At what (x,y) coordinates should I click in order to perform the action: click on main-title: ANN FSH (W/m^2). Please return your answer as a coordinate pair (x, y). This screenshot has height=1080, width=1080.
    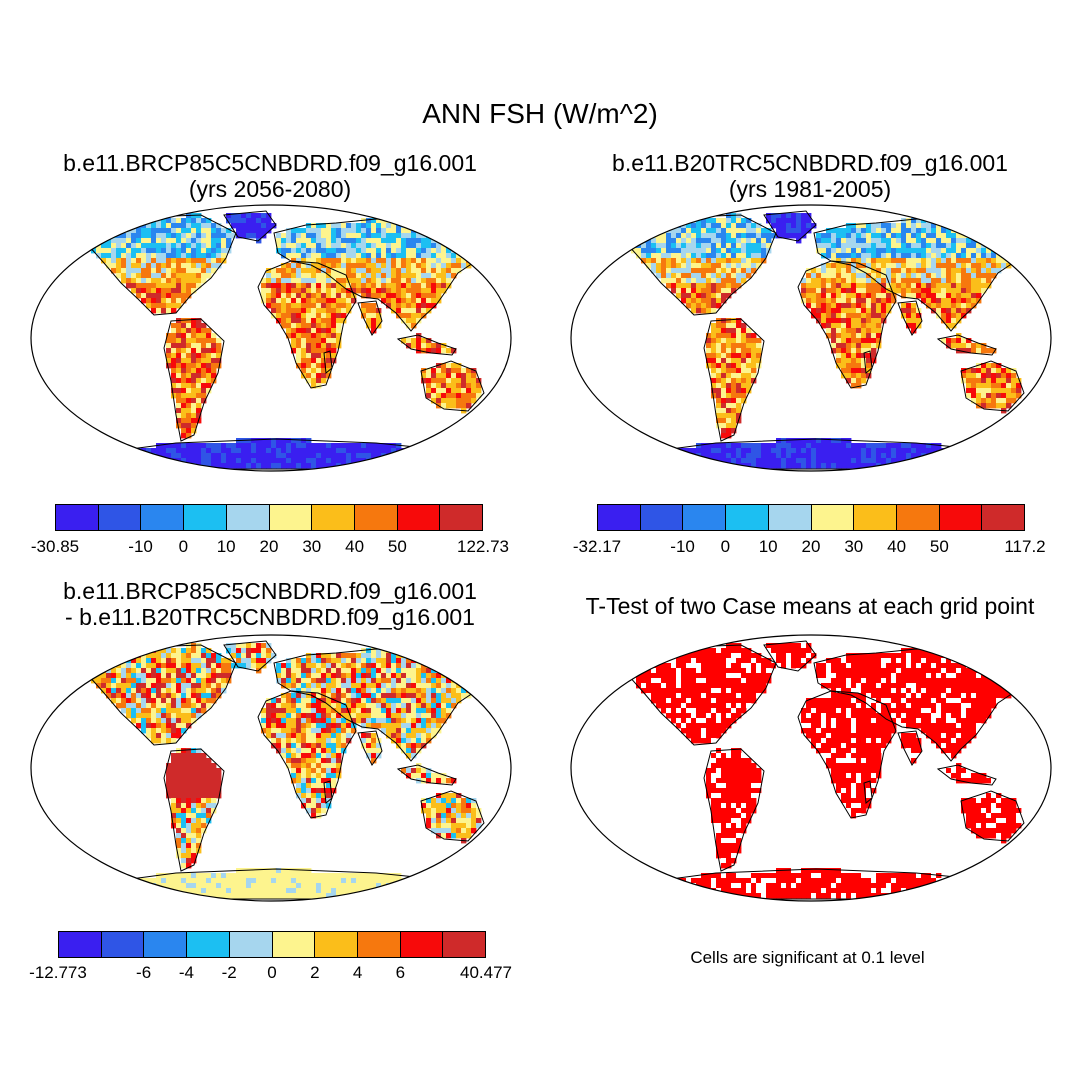
    Looking at the image, I should click on (540, 113).